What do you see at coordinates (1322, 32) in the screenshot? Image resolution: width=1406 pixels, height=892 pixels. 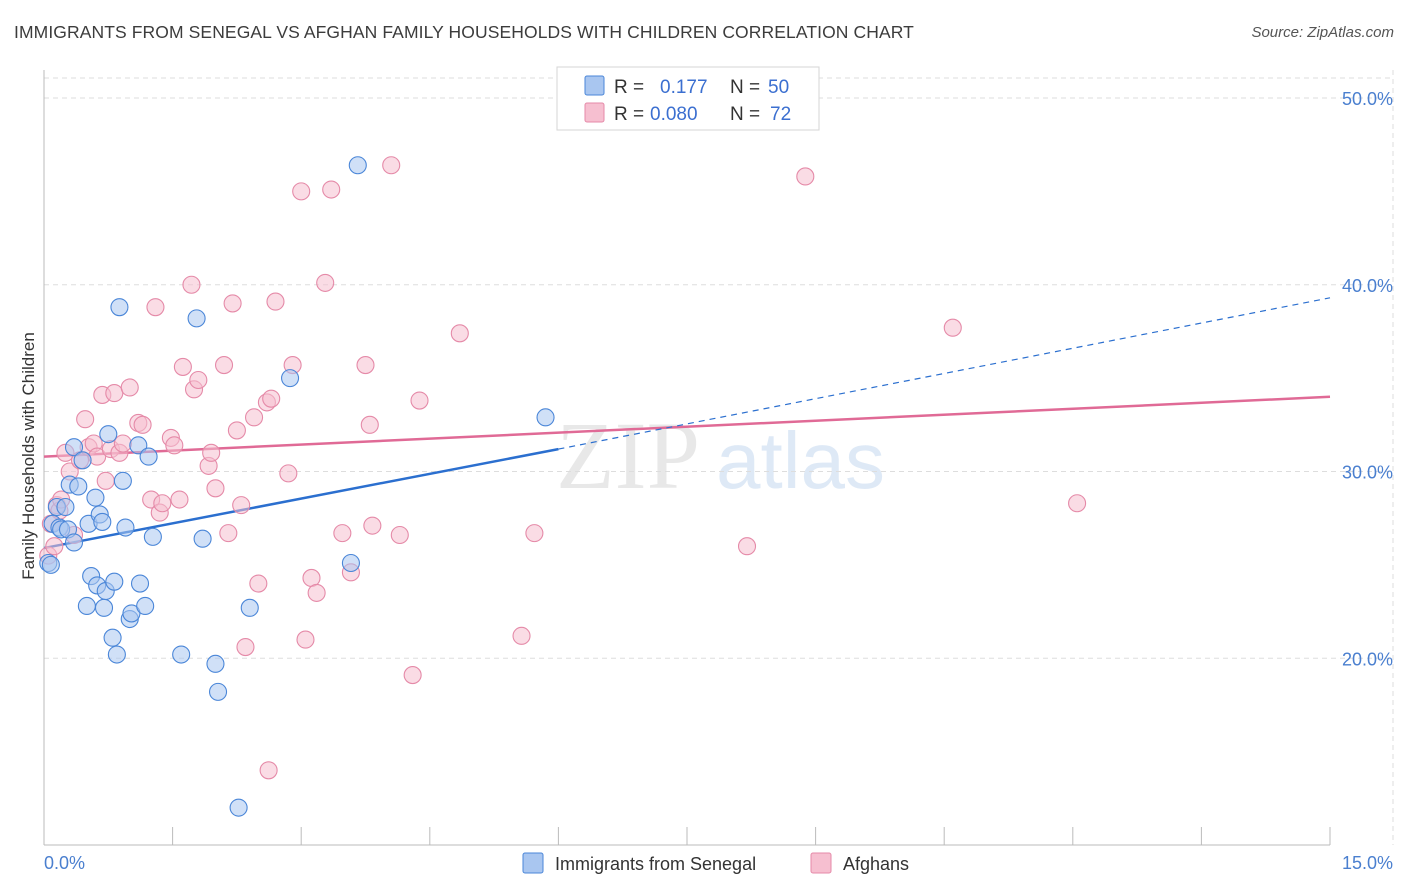 I see `source-credit: Source: ZipAtlas.com` at bounding box center [1322, 32].